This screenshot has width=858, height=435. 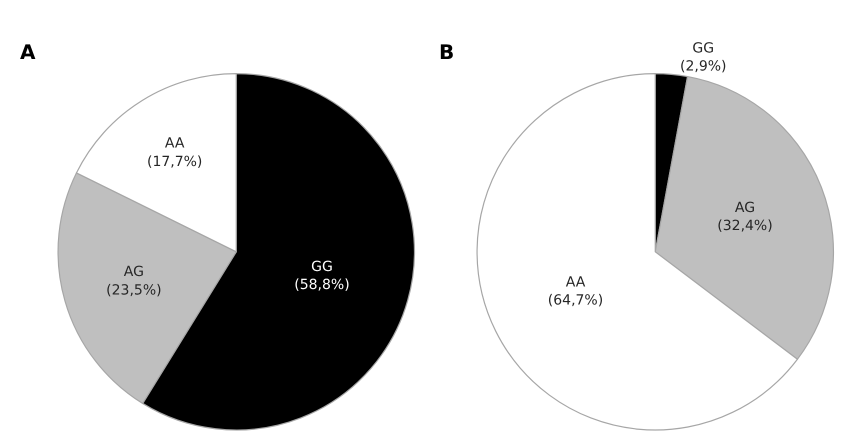 I want to click on data-label: (2,9%), so click(x=703, y=66).